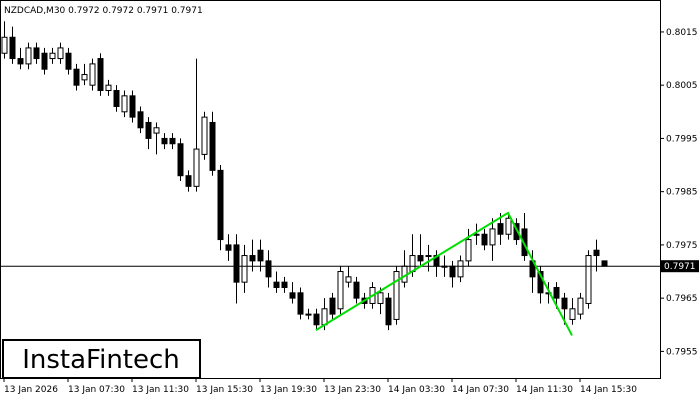  What do you see at coordinates (31, 390) in the screenshot?
I see `x-tick-label: 13 Jan 2026` at bounding box center [31, 390].